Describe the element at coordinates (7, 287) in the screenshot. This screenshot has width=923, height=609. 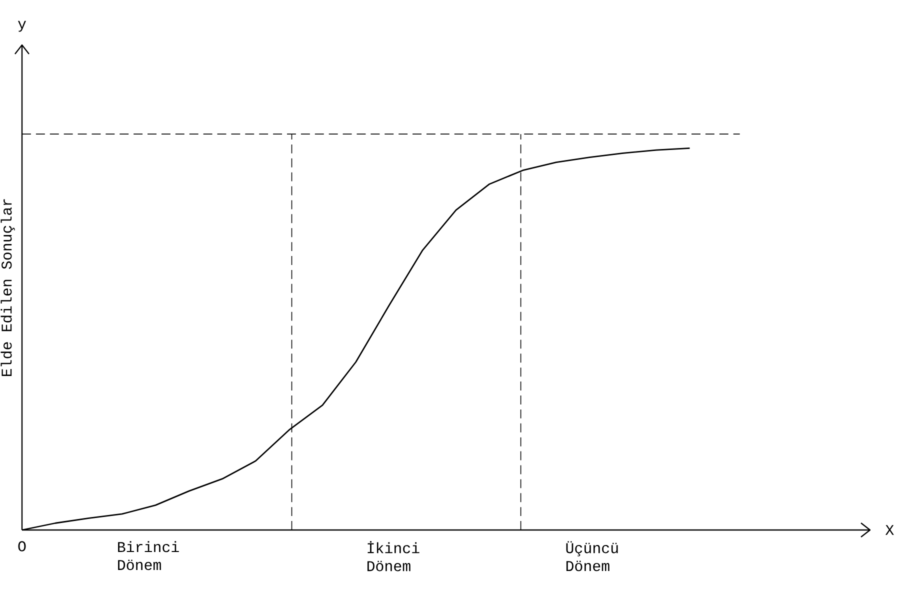
I see `y-axis-title: Elde Edilen Sonuçlar` at that location.